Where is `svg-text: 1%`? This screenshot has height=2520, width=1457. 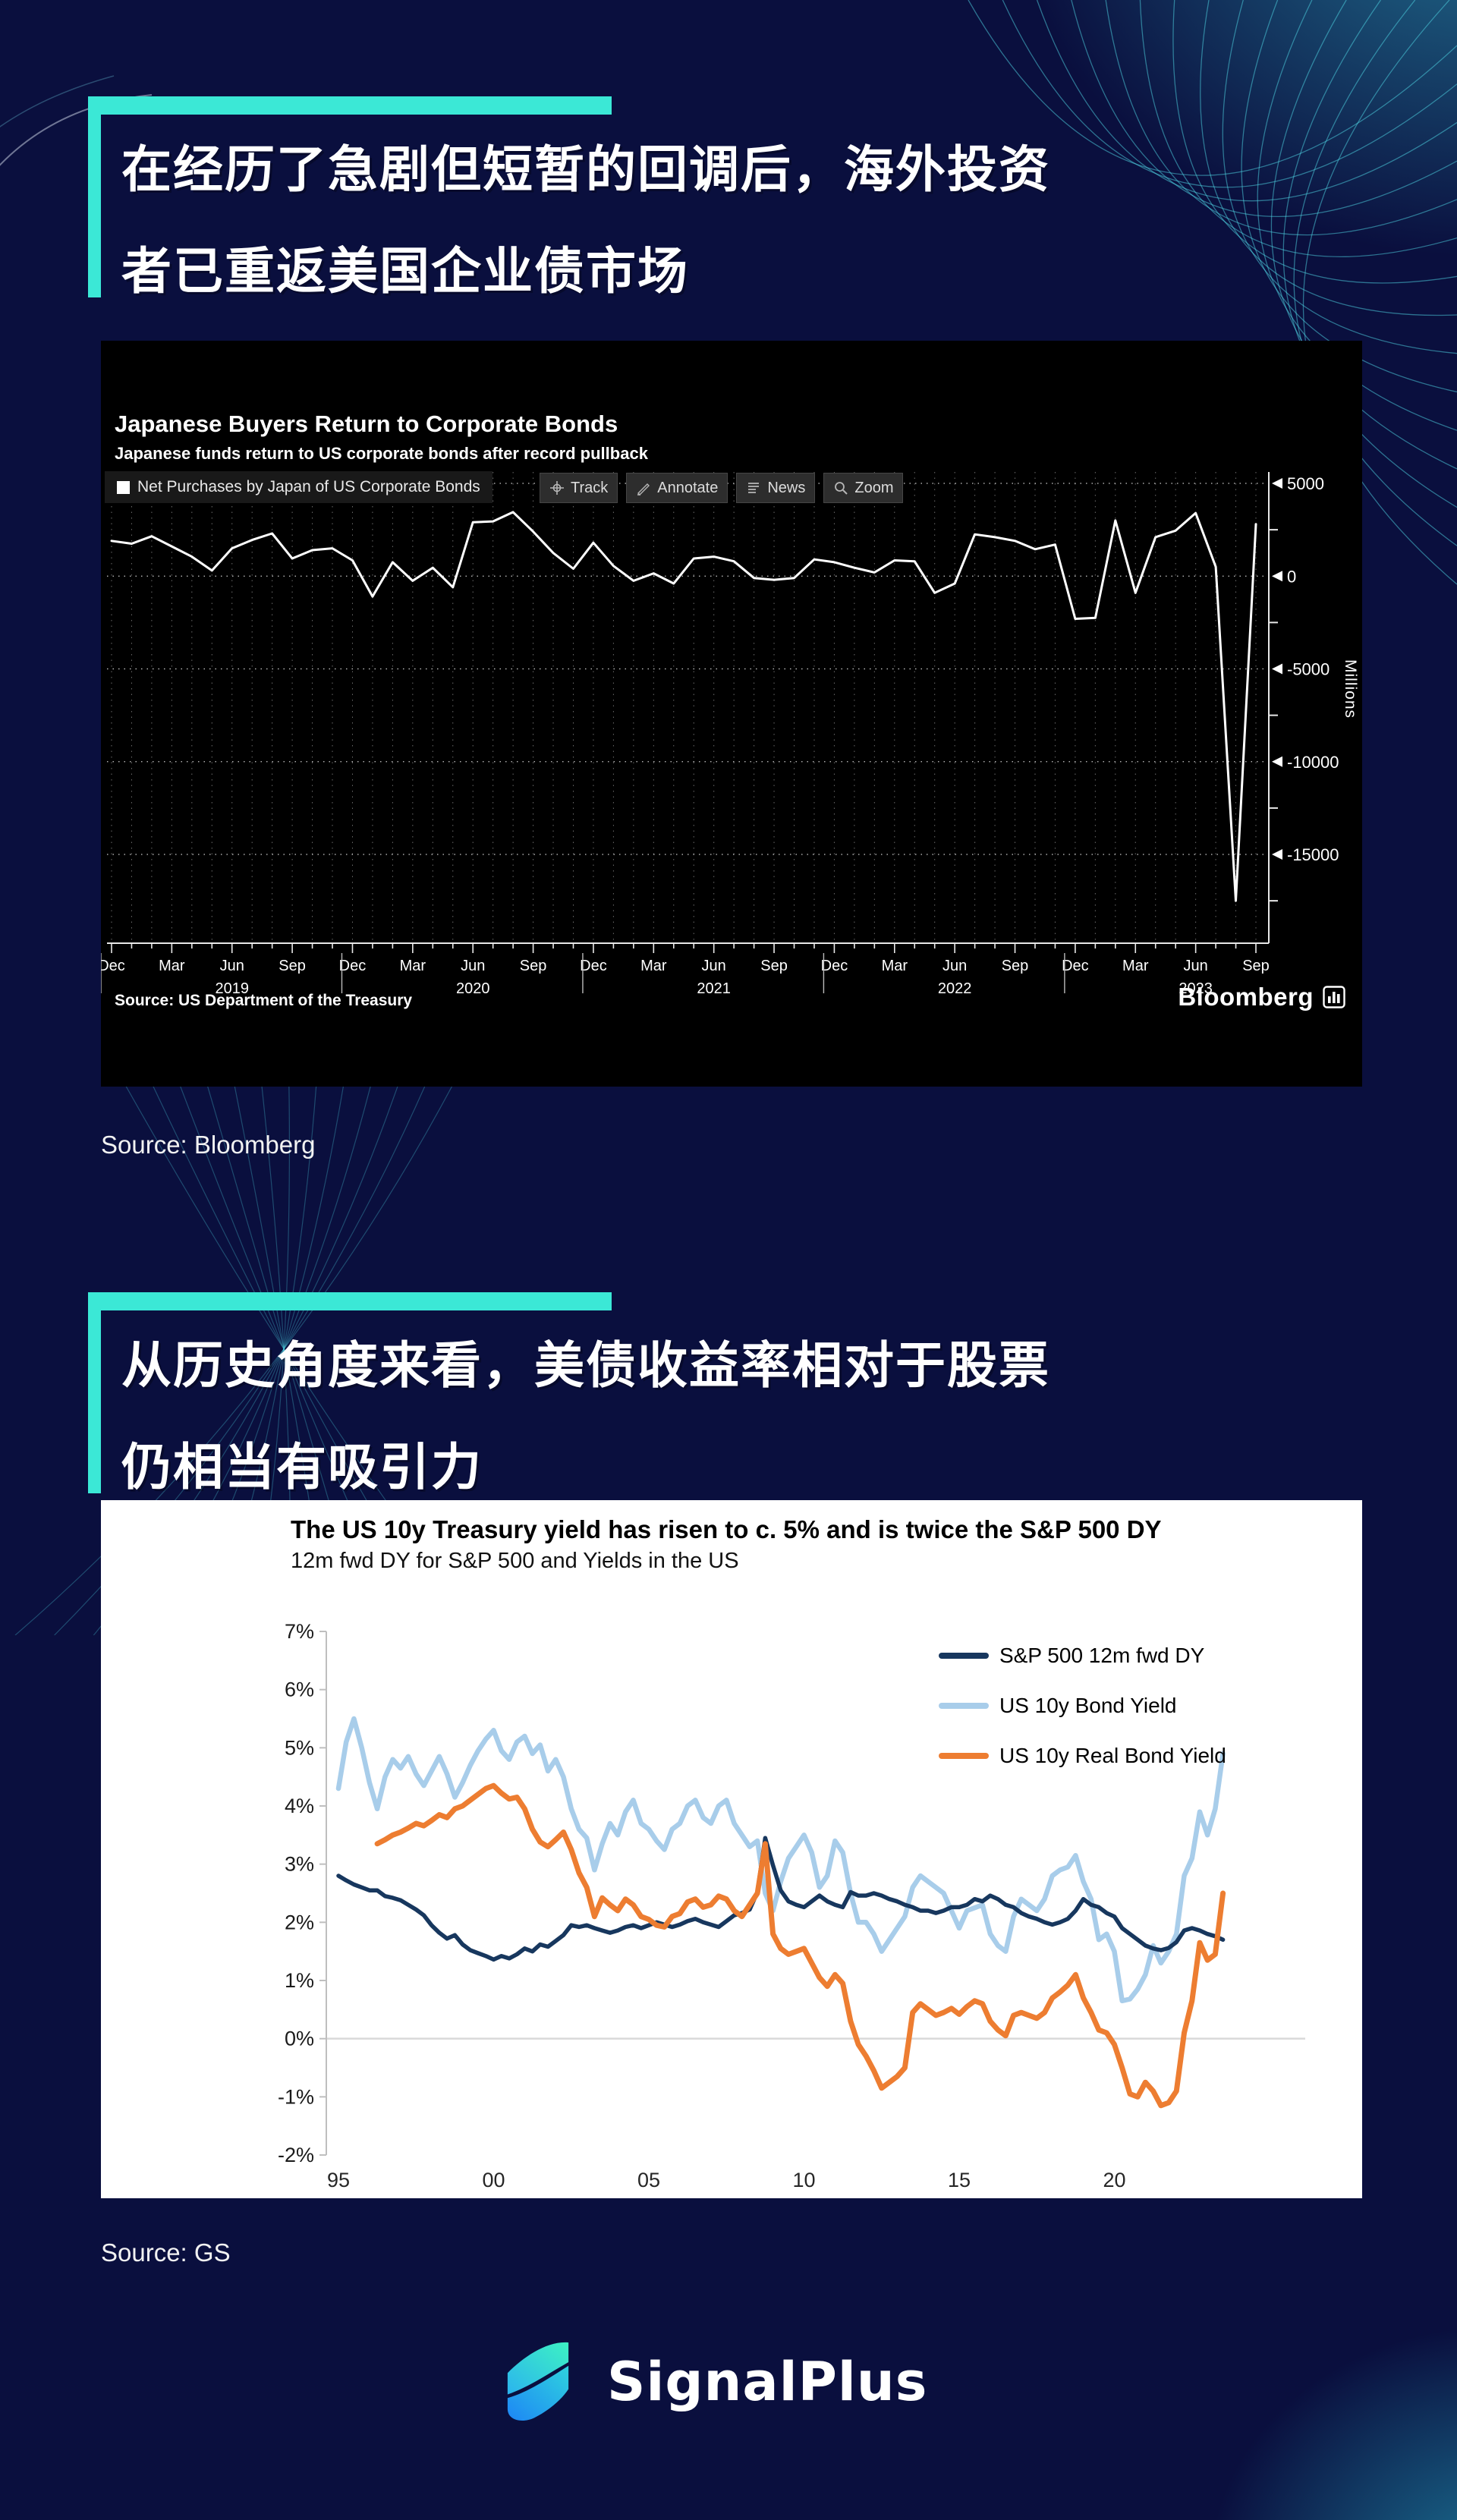 svg-text: 1% is located at coordinates (299, 1980).